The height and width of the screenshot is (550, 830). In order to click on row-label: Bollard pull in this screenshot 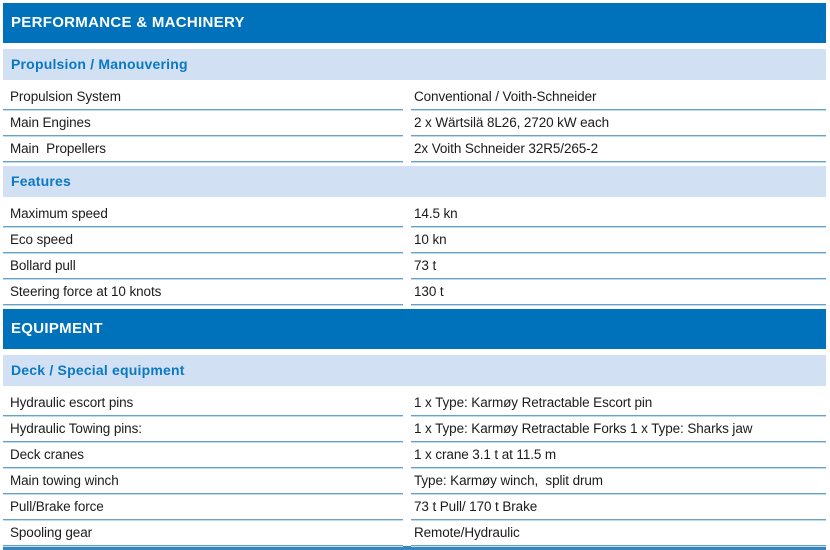, I will do `click(203, 266)`.